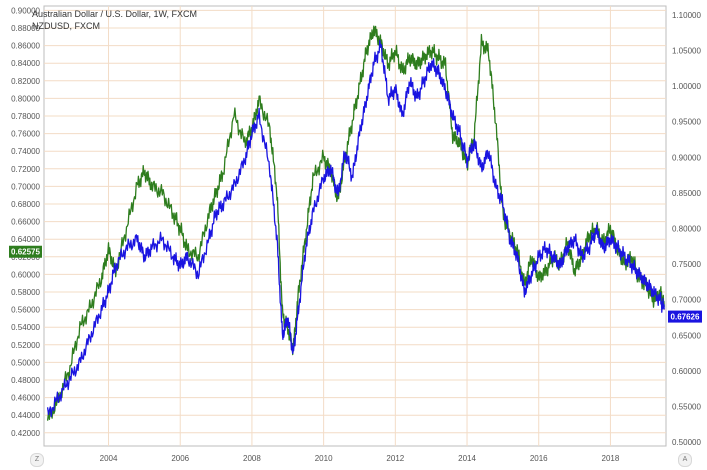 The image size is (707, 470). What do you see at coordinates (25, 415) in the screenshot?
I see `left-tick-label: 0.44000` at bounding box center [25, 415].